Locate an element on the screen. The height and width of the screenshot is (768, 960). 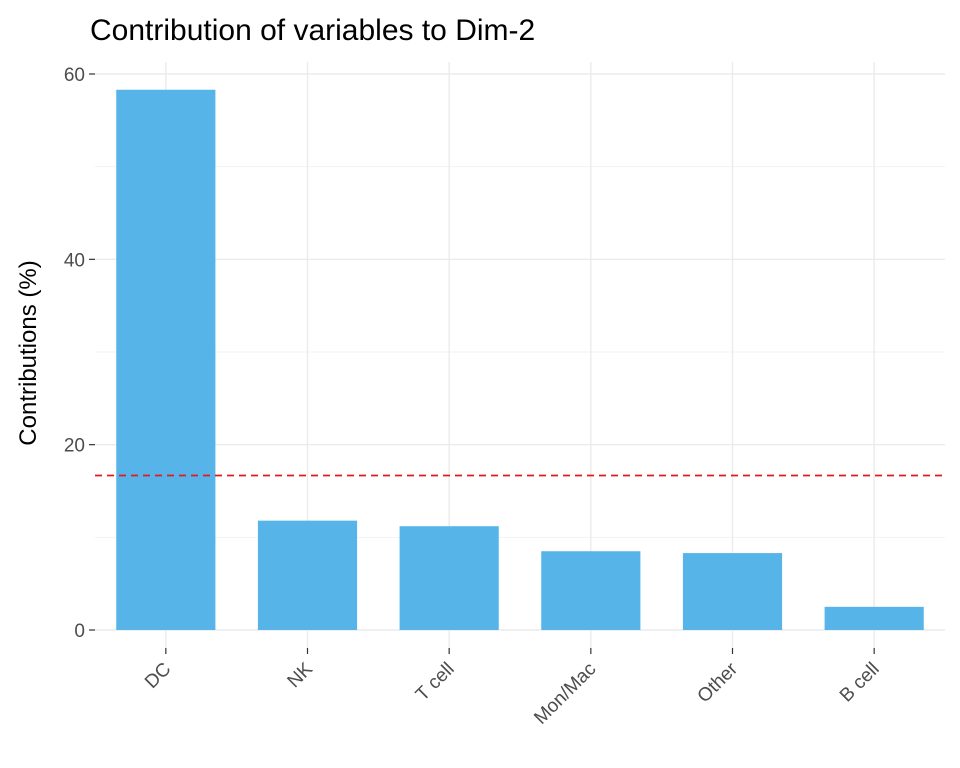
y-tick-label: 20 is located at coordinates (74, 446).